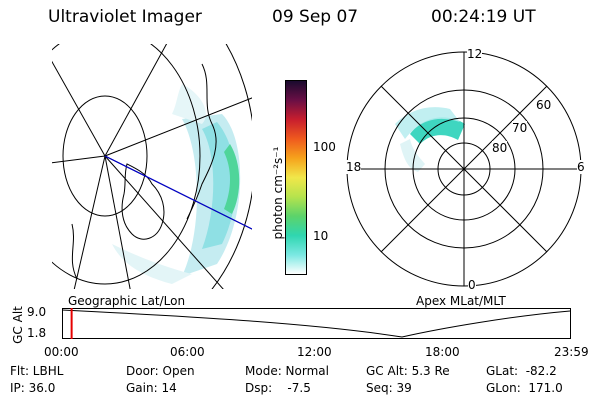 This screenshot has width=600, height=400. Describe the element at coordinates (521, 371) in the screenshot. I see `status-glat: GLat: -82.2` at that location.